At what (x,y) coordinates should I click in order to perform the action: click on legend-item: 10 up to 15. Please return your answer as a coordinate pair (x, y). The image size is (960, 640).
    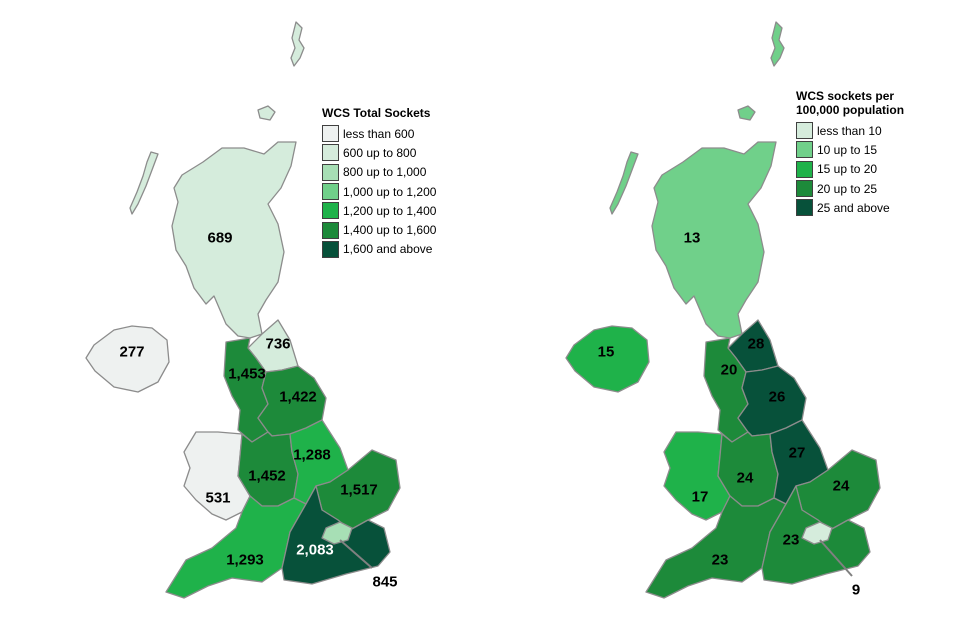
    Looking at the image, I should click on (850, 149).